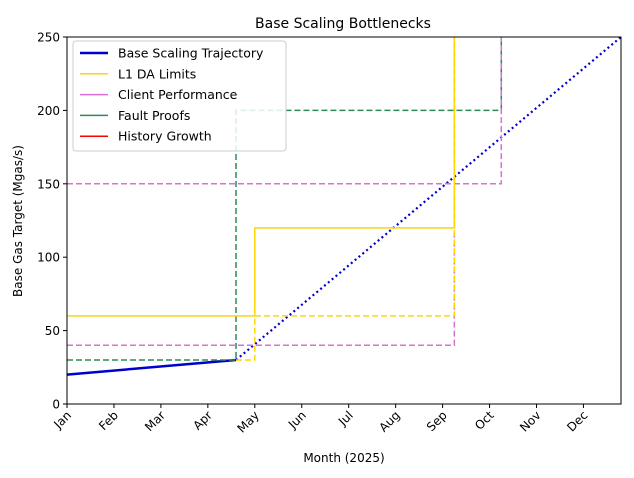 Image resolution: width=634 pixels, height=478 pixels. Describe the element at coordinates (157, 73) in the screenshot. I see `legend-label: L1 DA Limits` at that location.